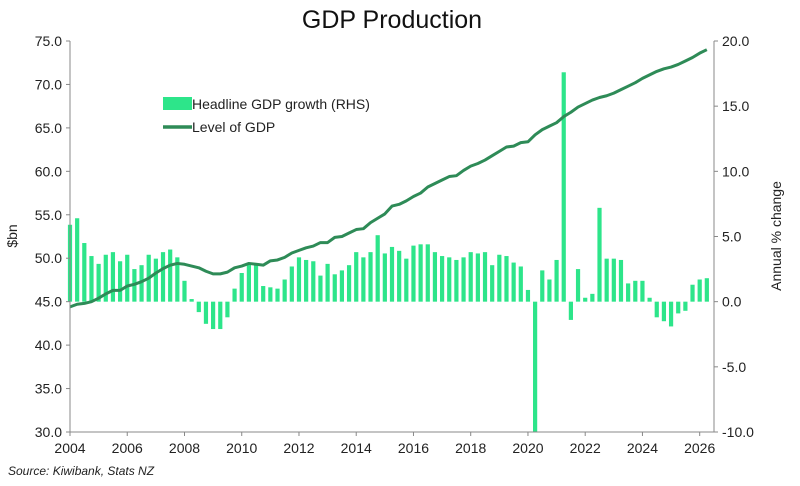  Describe the element at coordinates (233, 127) in the screenshot. I see `legend-label-level: Level of GDP` at that location.